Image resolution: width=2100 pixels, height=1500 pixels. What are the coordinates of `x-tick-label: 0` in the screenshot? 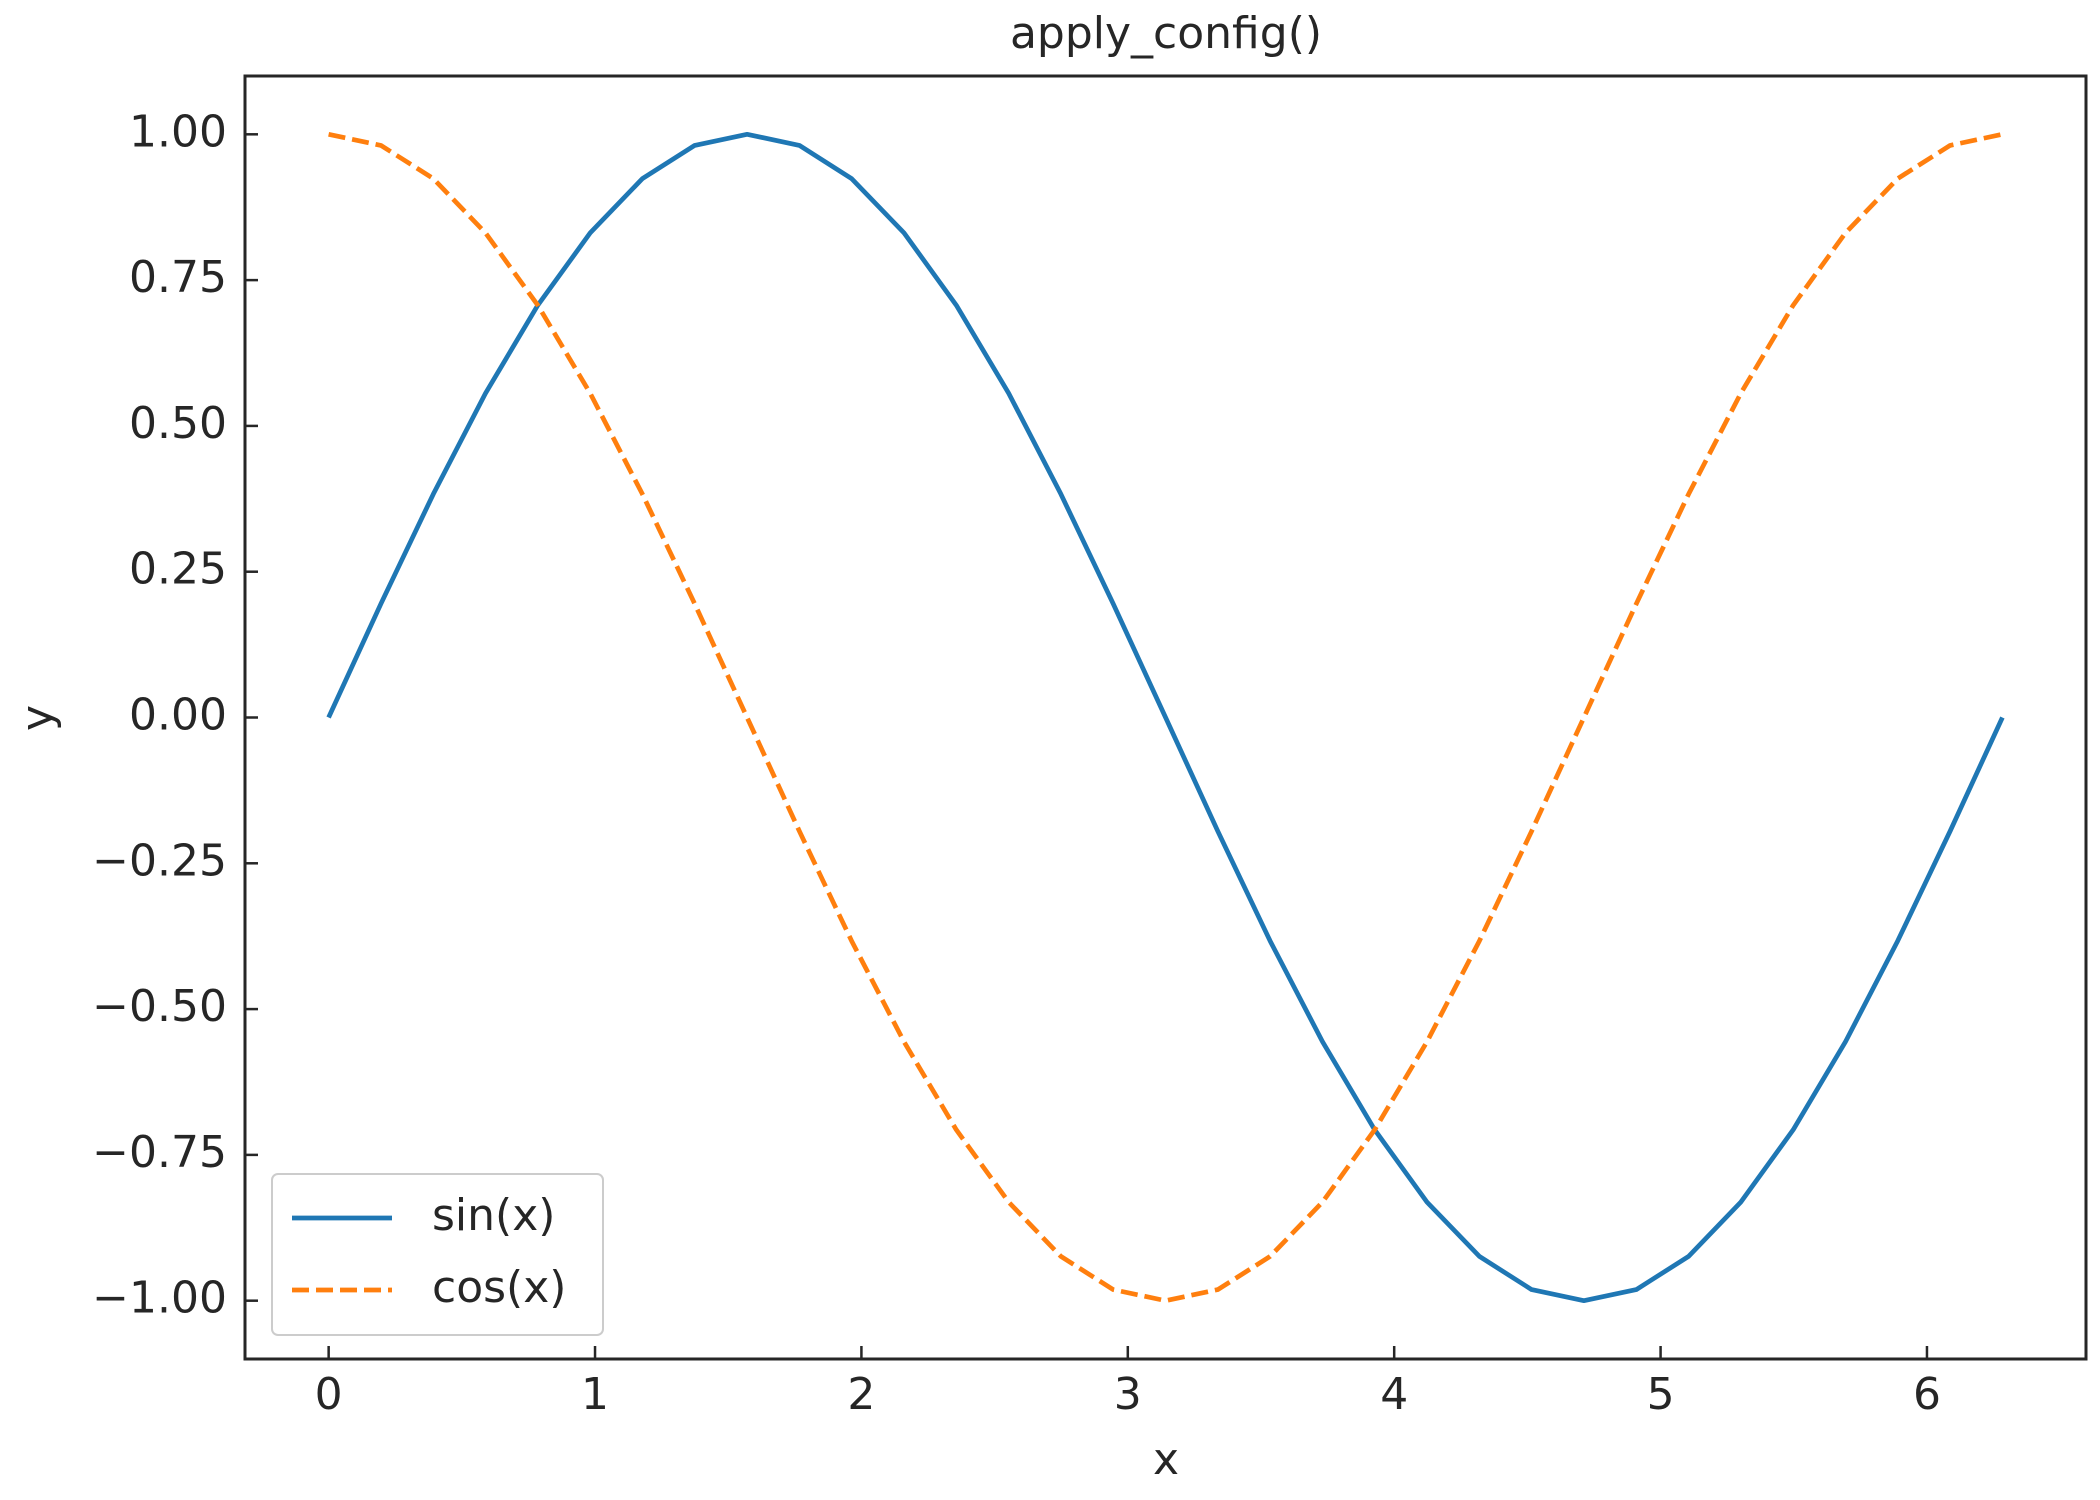 It's located at (329, 1394).